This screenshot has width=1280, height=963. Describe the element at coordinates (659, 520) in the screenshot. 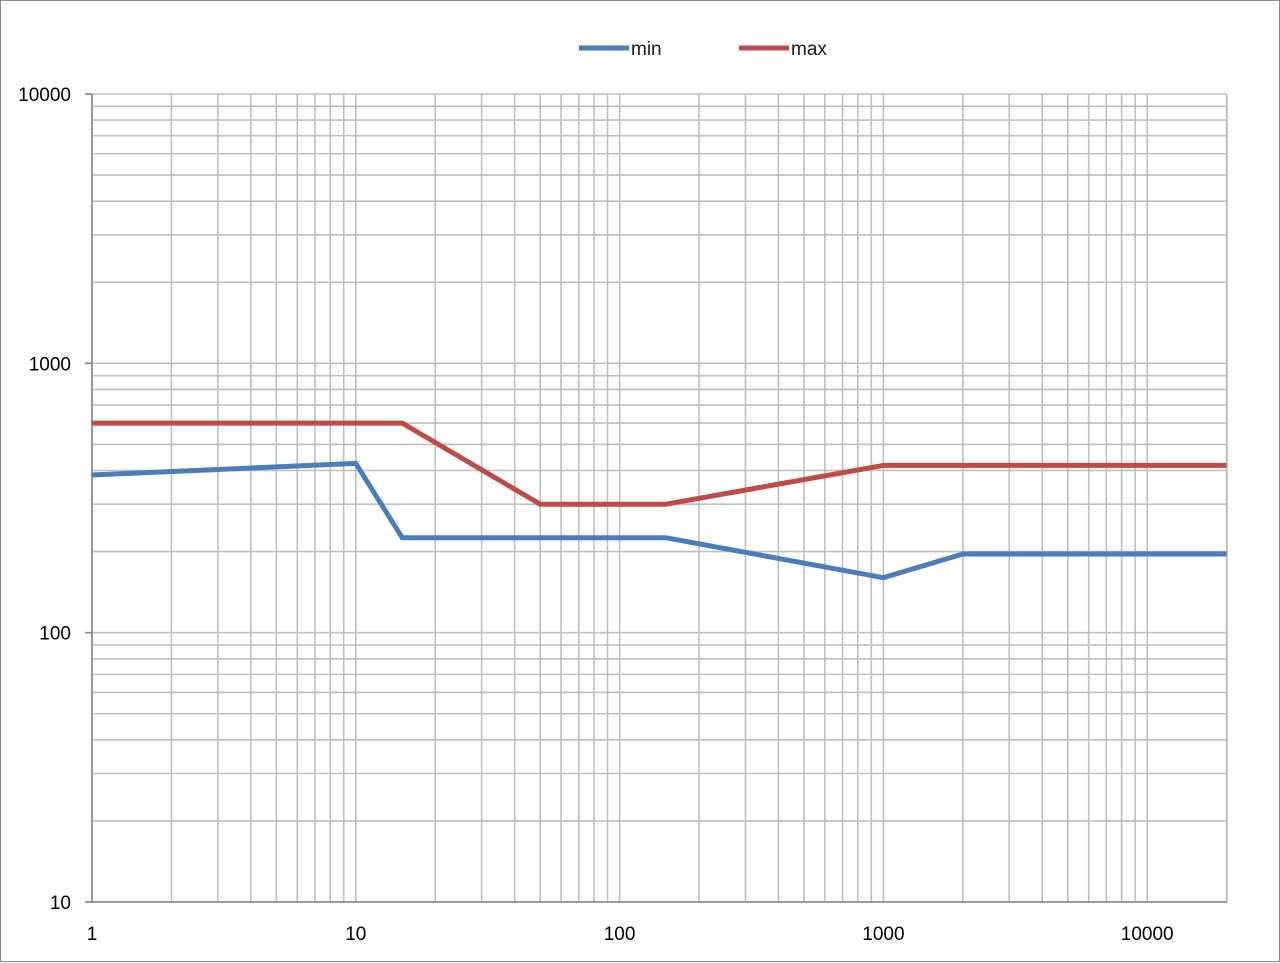

I see `series-line-min` at that location.